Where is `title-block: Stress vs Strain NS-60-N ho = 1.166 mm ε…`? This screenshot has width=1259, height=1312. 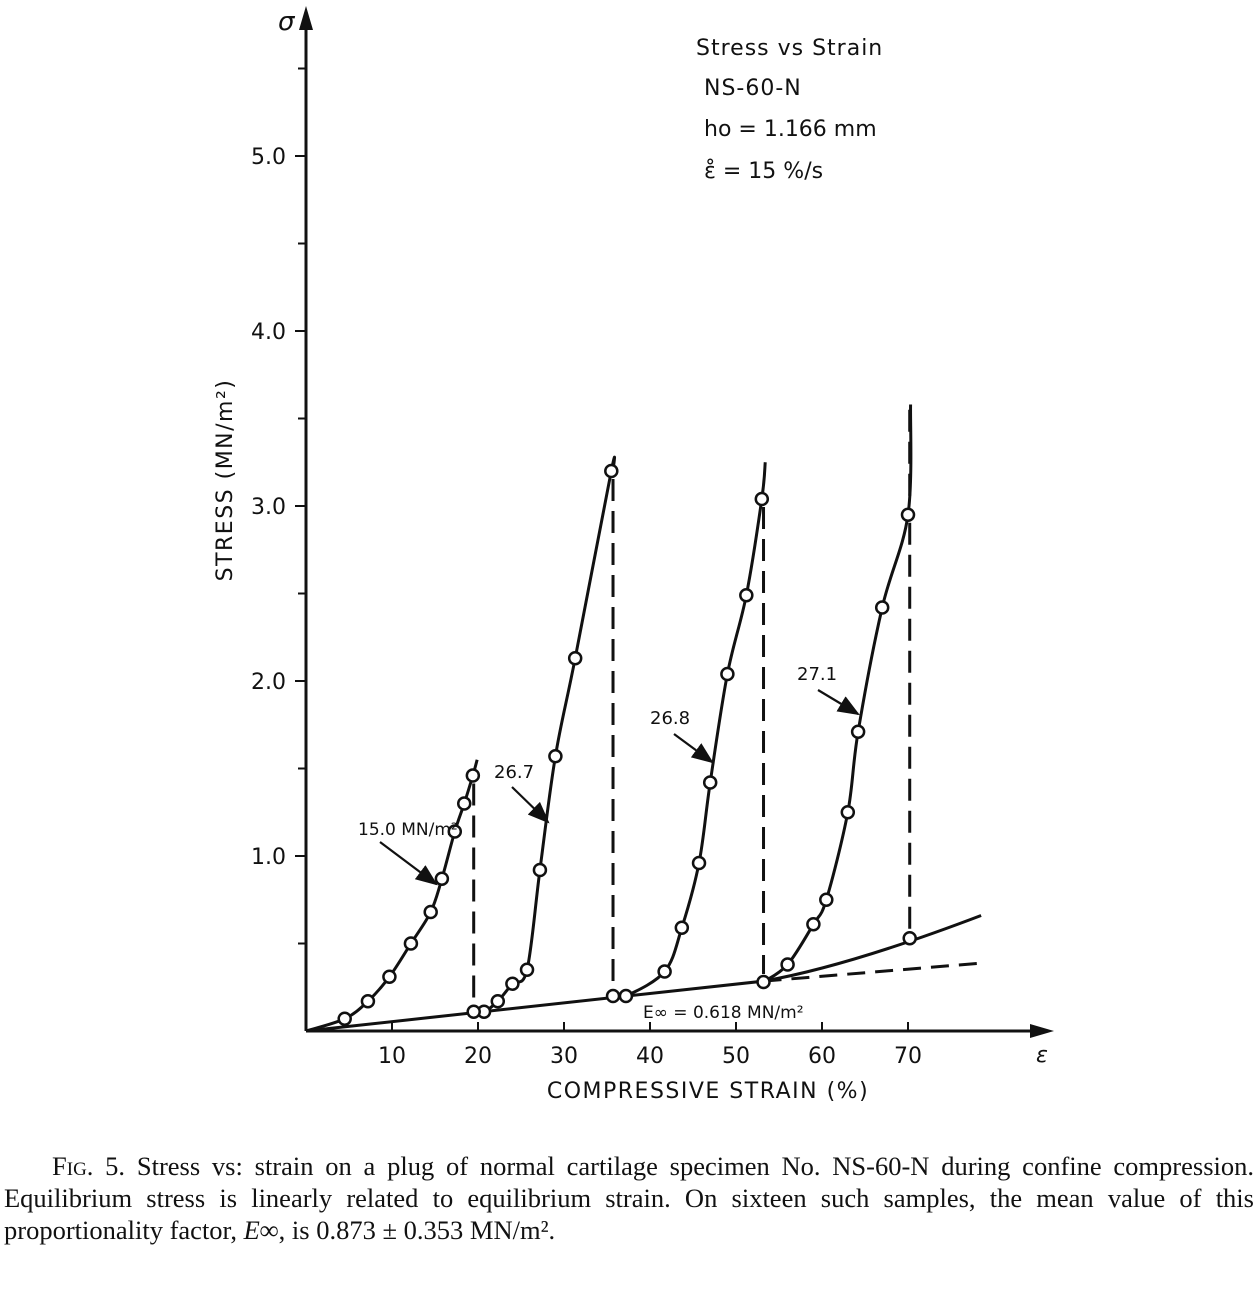
title-block: Stress vs Strain NS-60-N ho = 1.166 mm ε… is located at coordinates (789, 110).